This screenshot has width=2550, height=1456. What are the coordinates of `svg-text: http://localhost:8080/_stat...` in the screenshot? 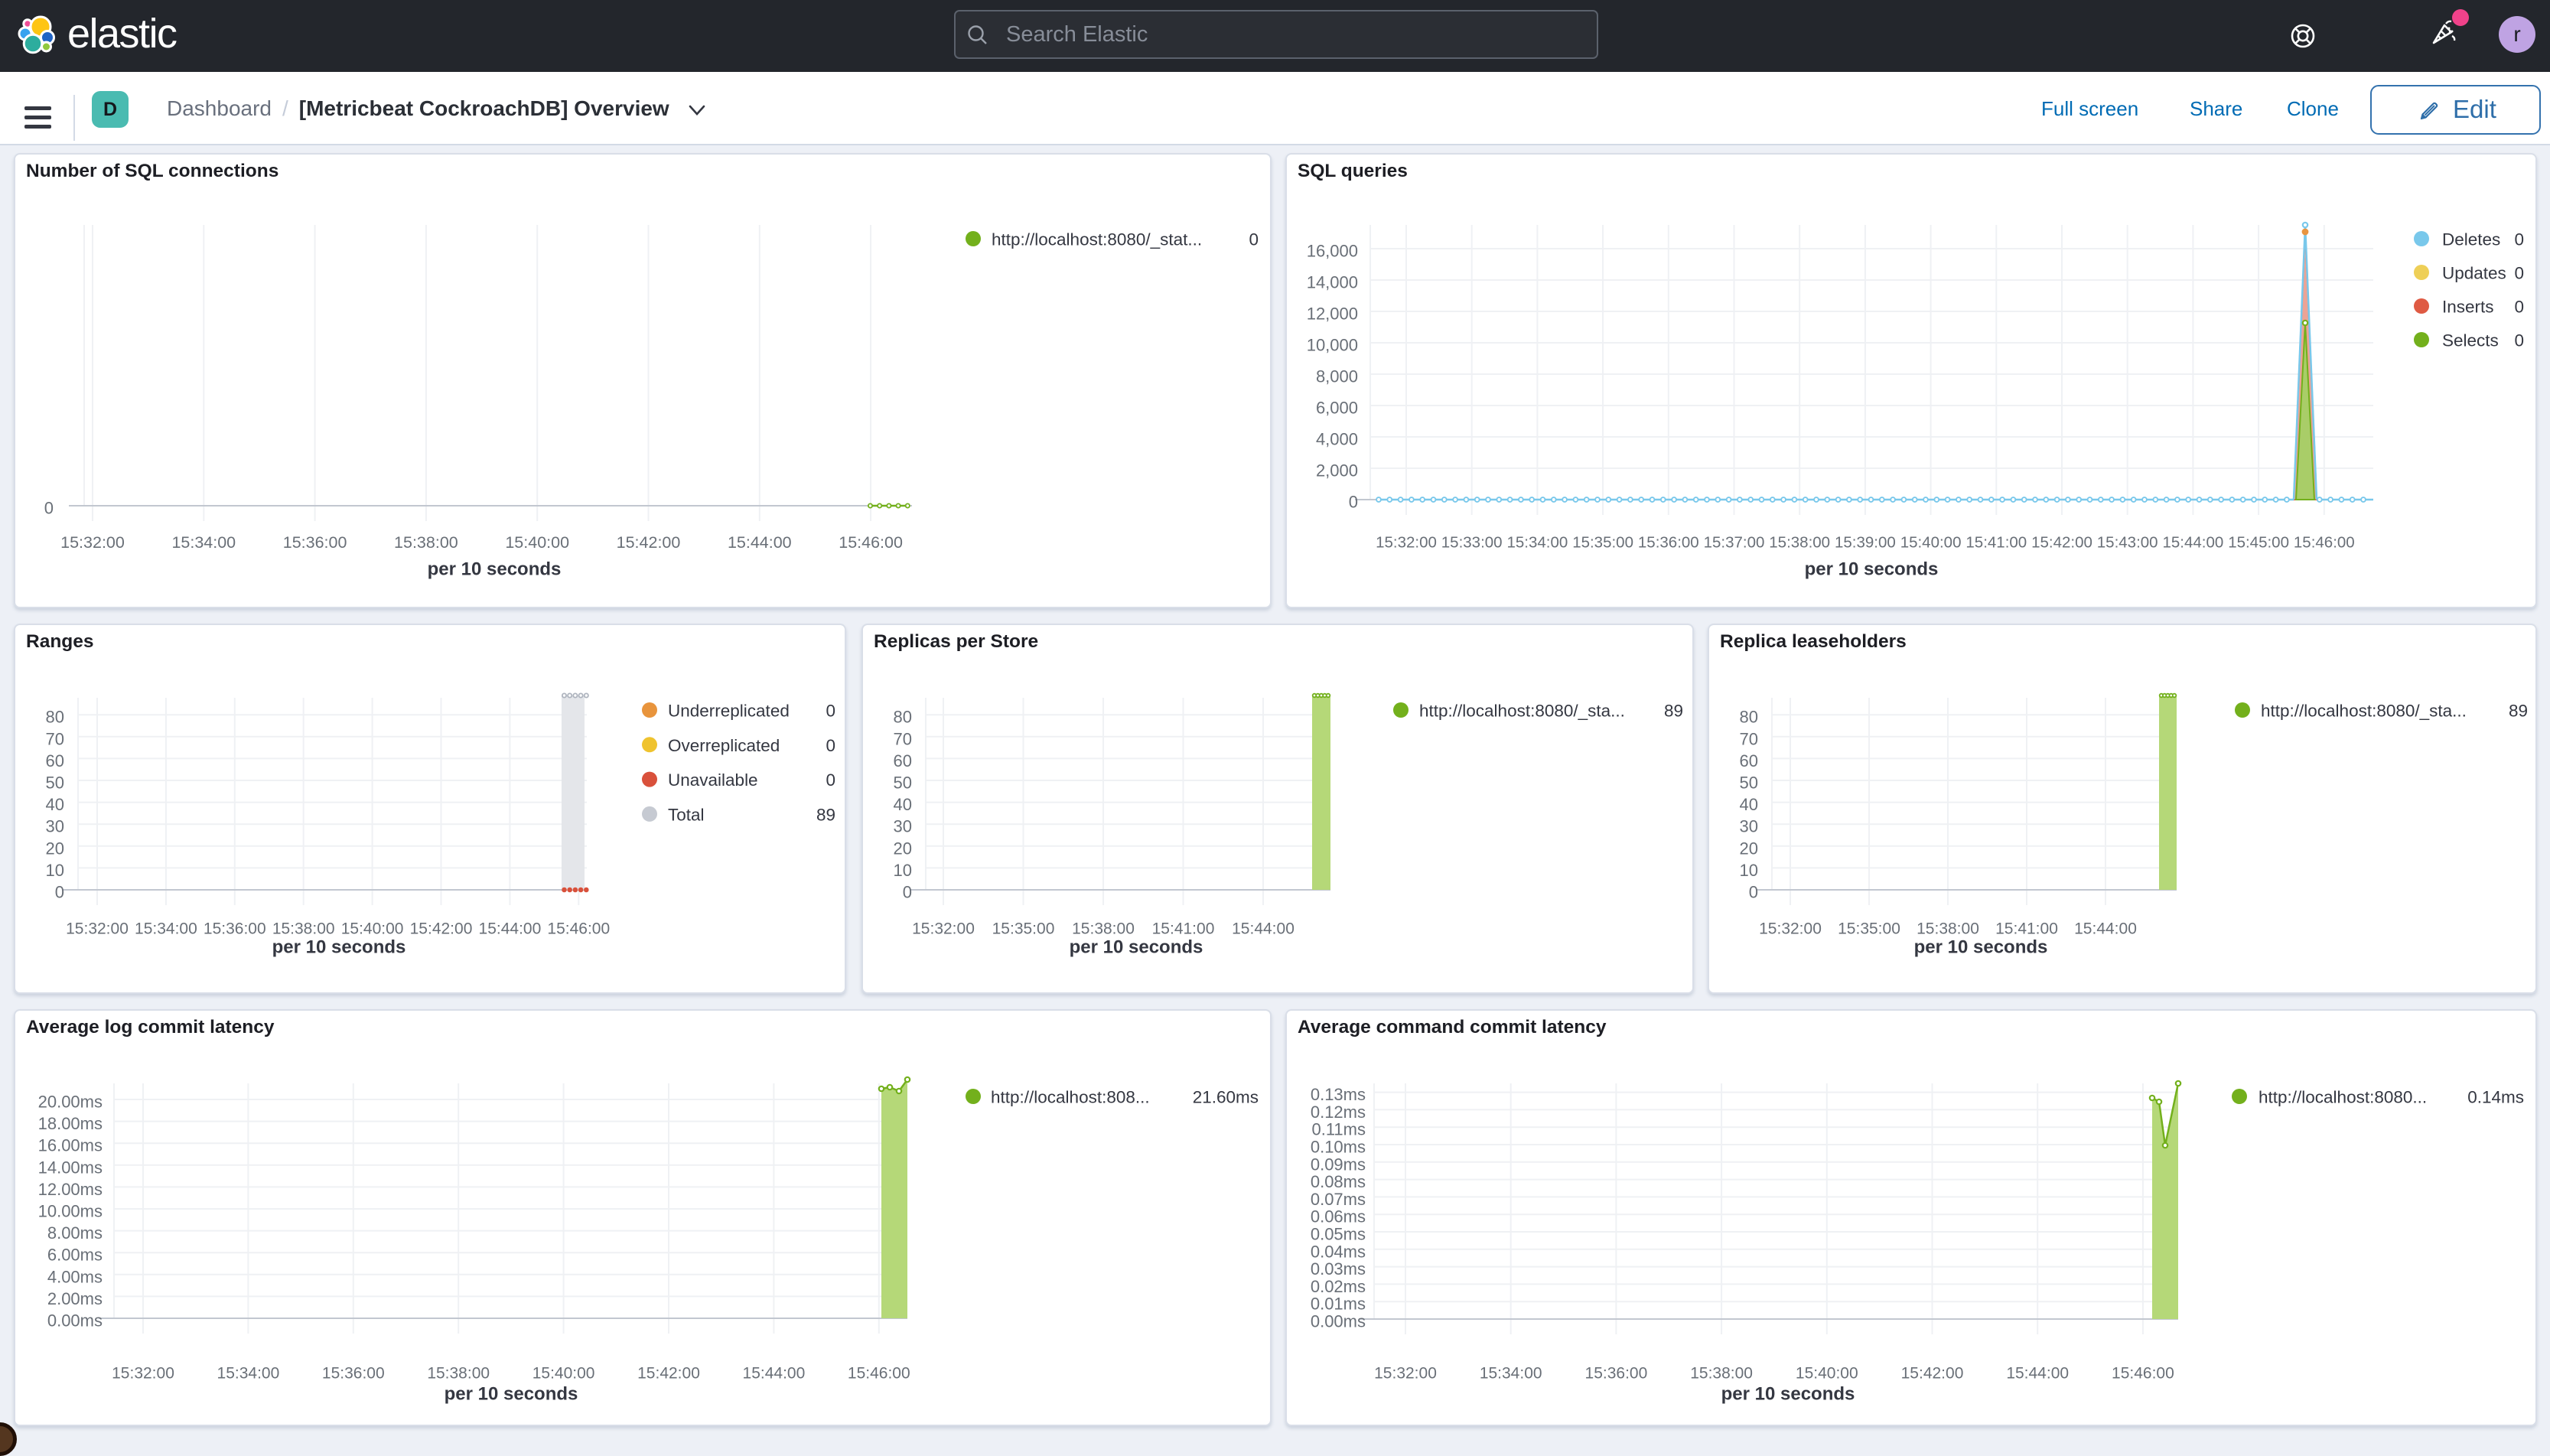 It's located at (1097, 239).